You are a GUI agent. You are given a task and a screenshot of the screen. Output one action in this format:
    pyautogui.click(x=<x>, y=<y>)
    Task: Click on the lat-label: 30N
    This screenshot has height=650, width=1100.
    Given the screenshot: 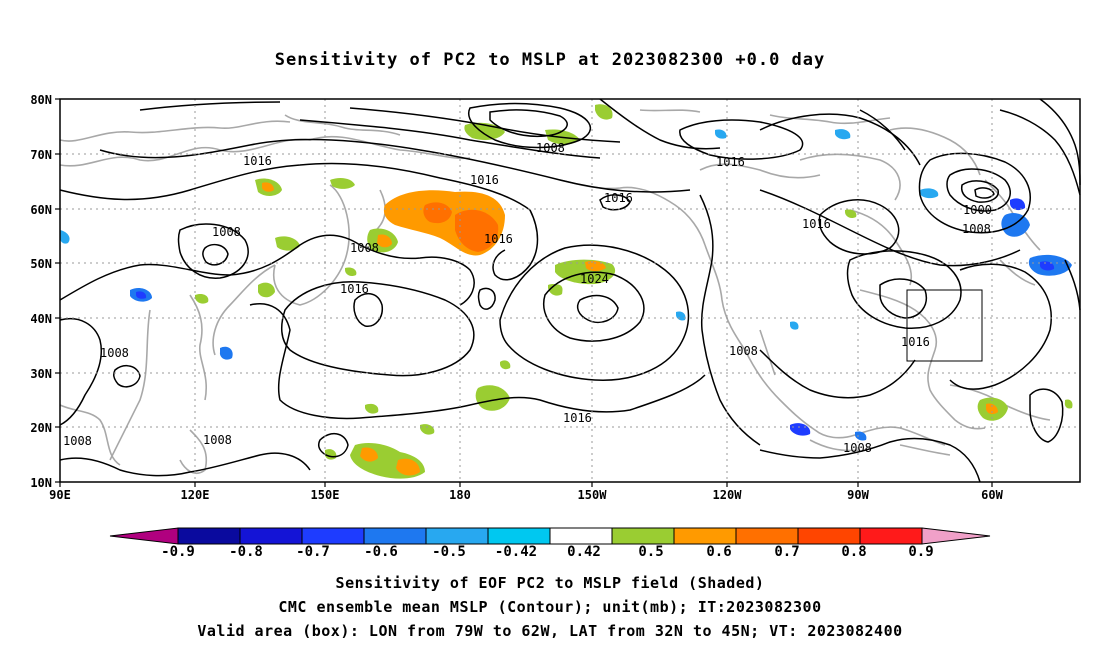 What is the action you would take?
    pyautogui.click(x=41, y=374)
    